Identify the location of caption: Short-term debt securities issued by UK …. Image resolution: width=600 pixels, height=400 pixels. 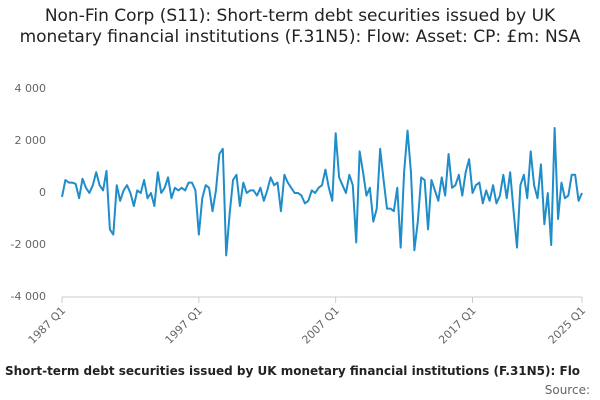
(293, 371).